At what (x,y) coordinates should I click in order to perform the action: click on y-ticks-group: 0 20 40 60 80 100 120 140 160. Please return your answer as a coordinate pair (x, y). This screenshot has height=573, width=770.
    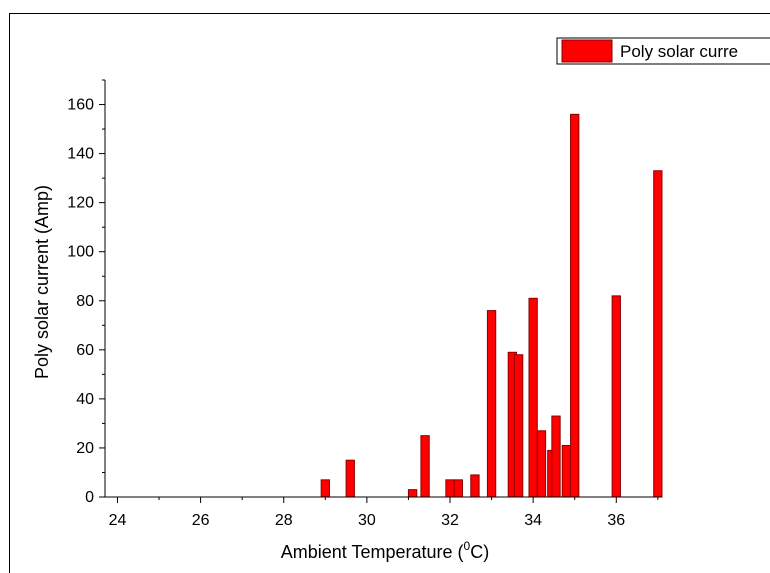
    Looking at the image, I should click on (86, 292).